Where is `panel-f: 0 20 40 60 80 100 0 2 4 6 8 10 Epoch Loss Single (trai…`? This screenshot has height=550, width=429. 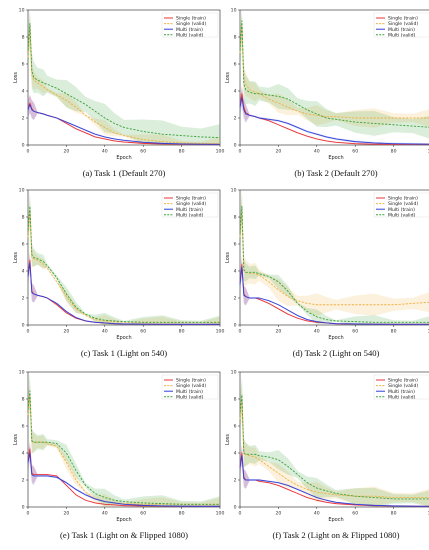
panel-f: 0 20 40 60 80 100 0 2 4 6 8 10 Epoch Loss Single (trai… is located at coordinates (327, 455).